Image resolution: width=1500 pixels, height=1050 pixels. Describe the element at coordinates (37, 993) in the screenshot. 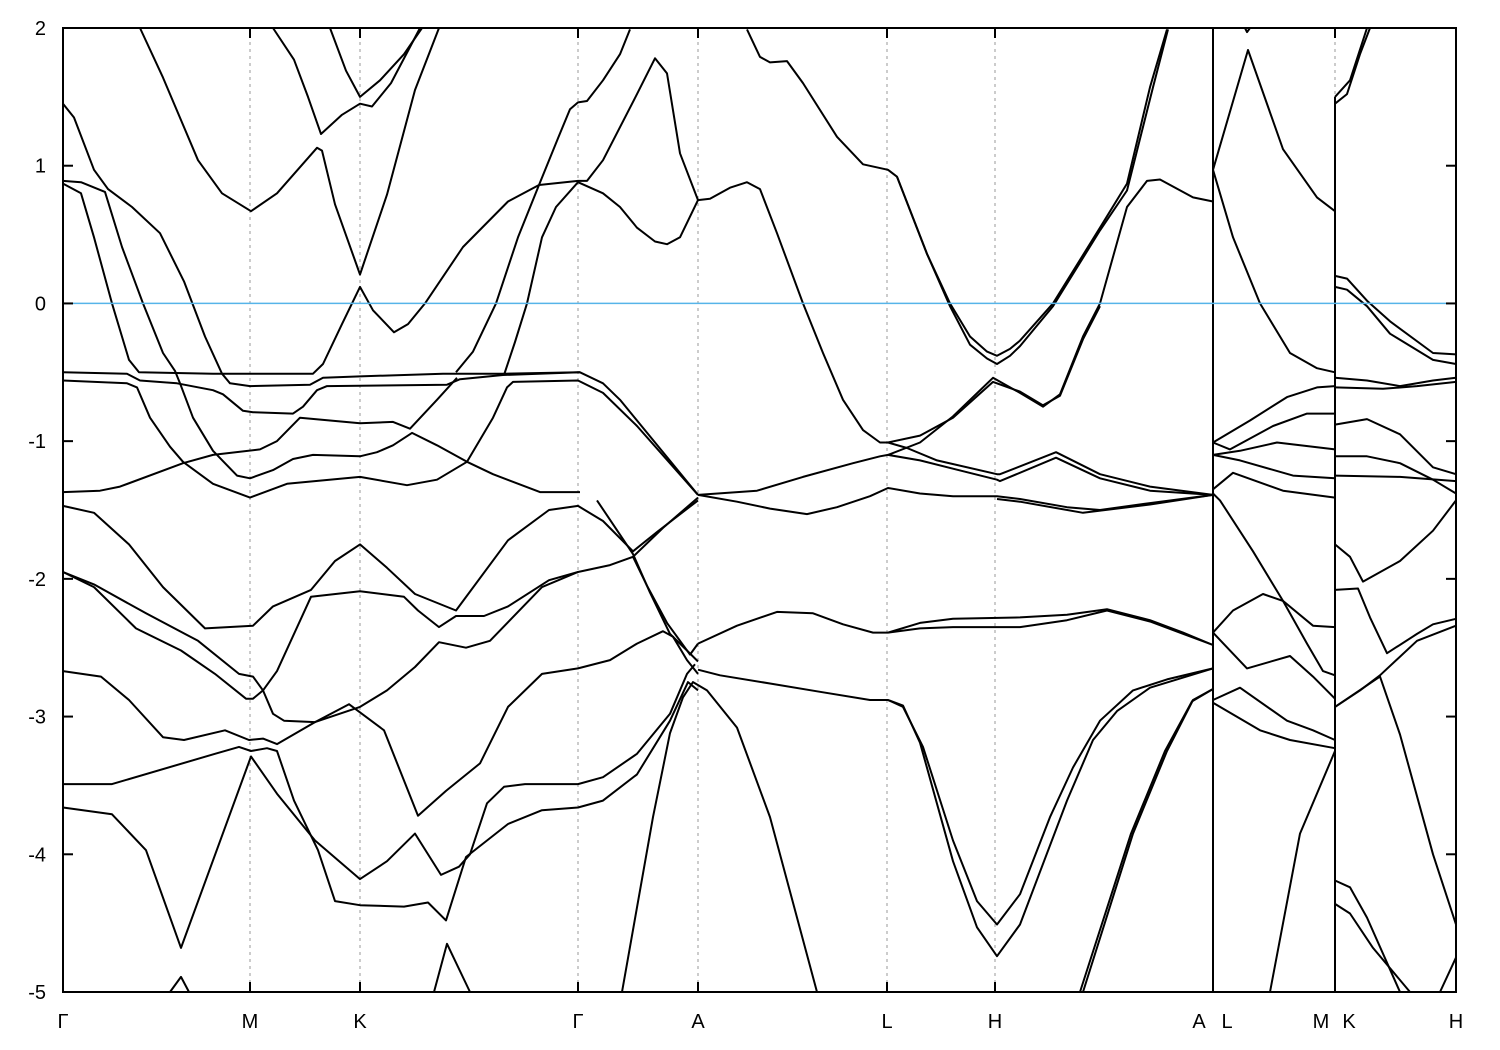

I see `y-tick-label: -5` at that location.